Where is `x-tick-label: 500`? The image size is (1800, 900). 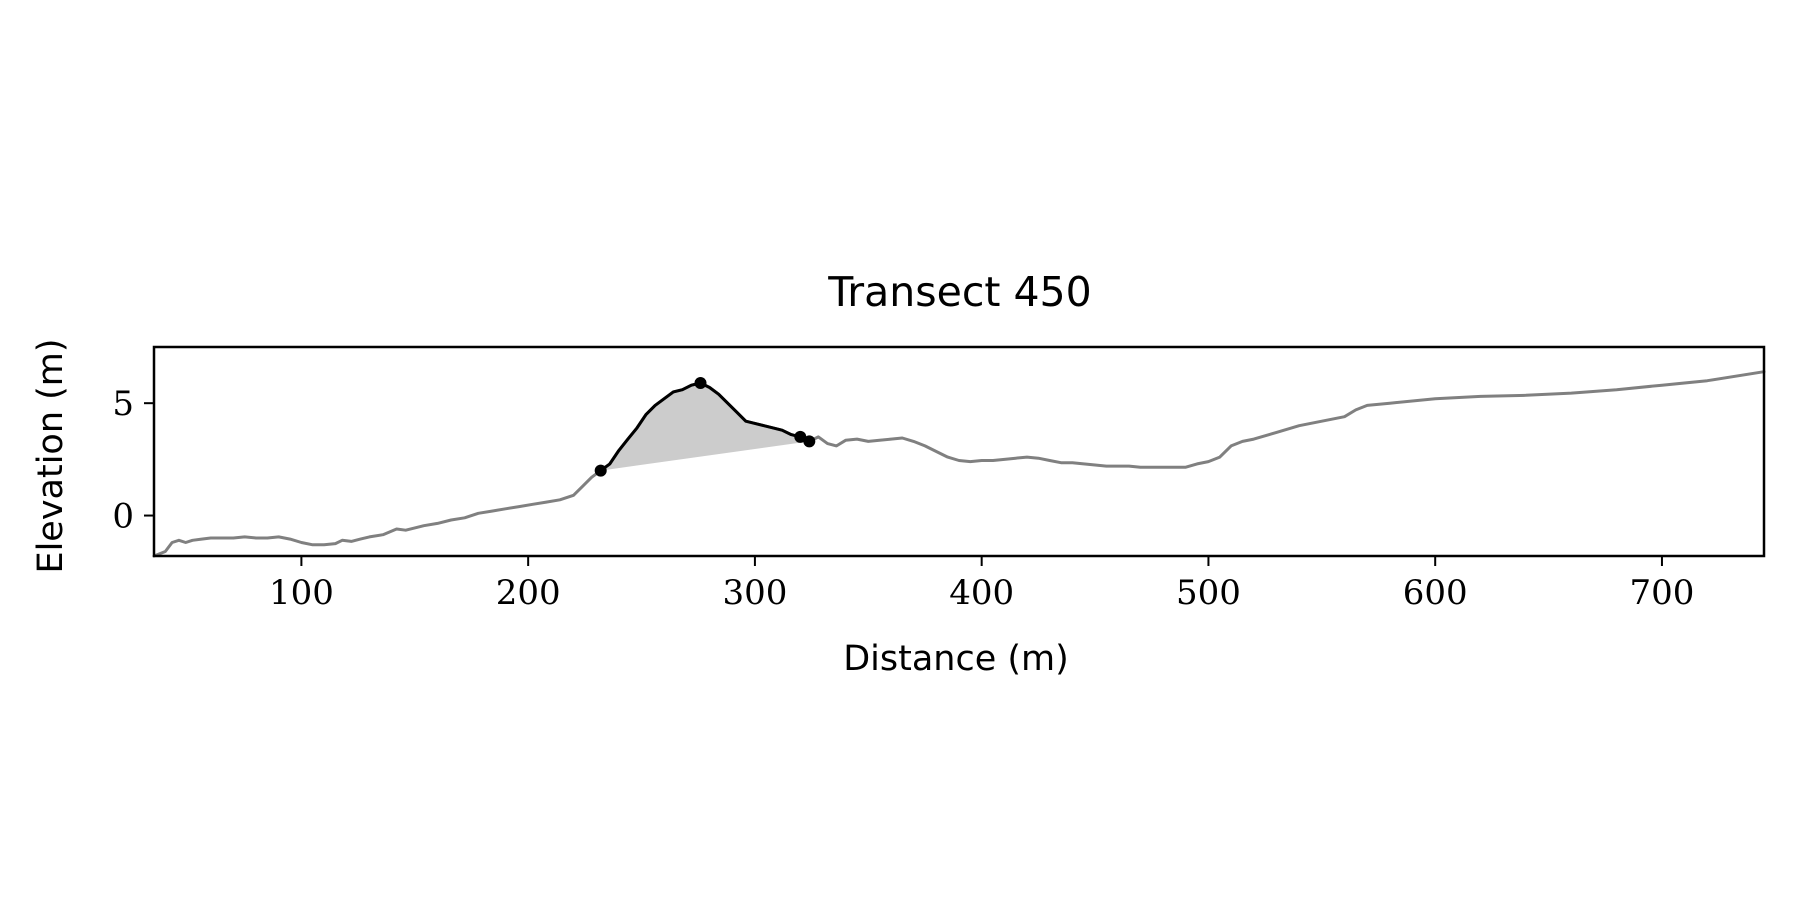
x-tick-label: 500 is located at coordinates (1208, 593).